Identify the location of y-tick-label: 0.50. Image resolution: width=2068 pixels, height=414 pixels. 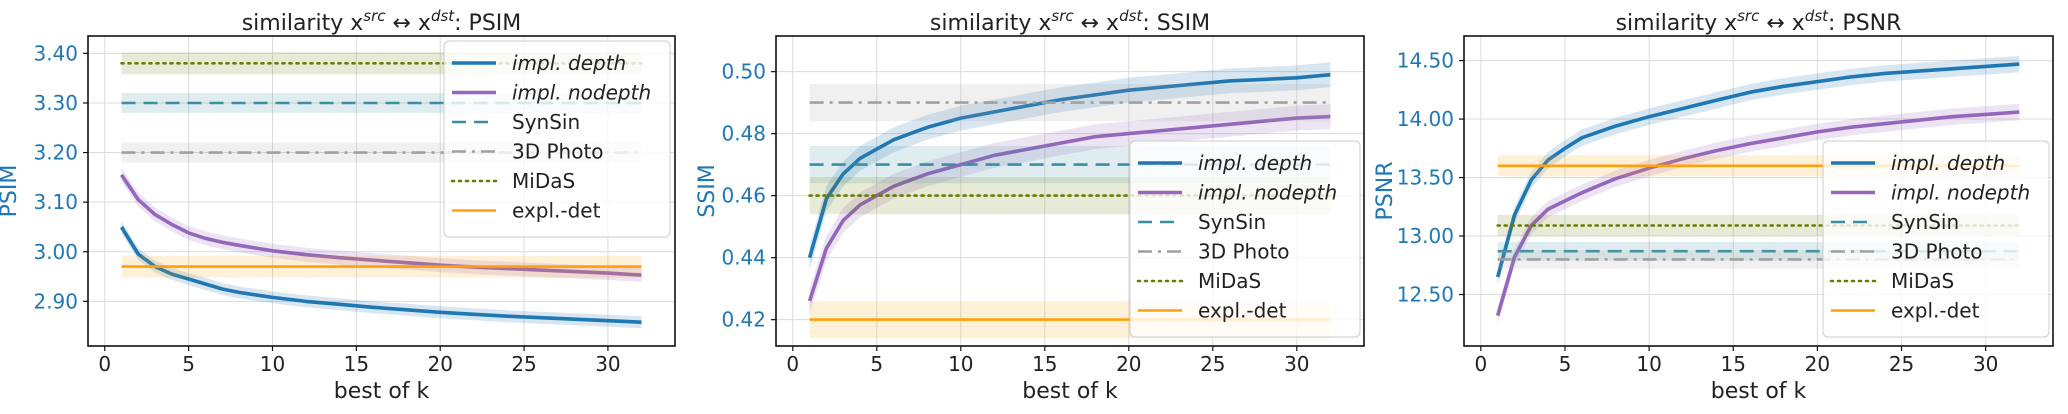
(743, 72).